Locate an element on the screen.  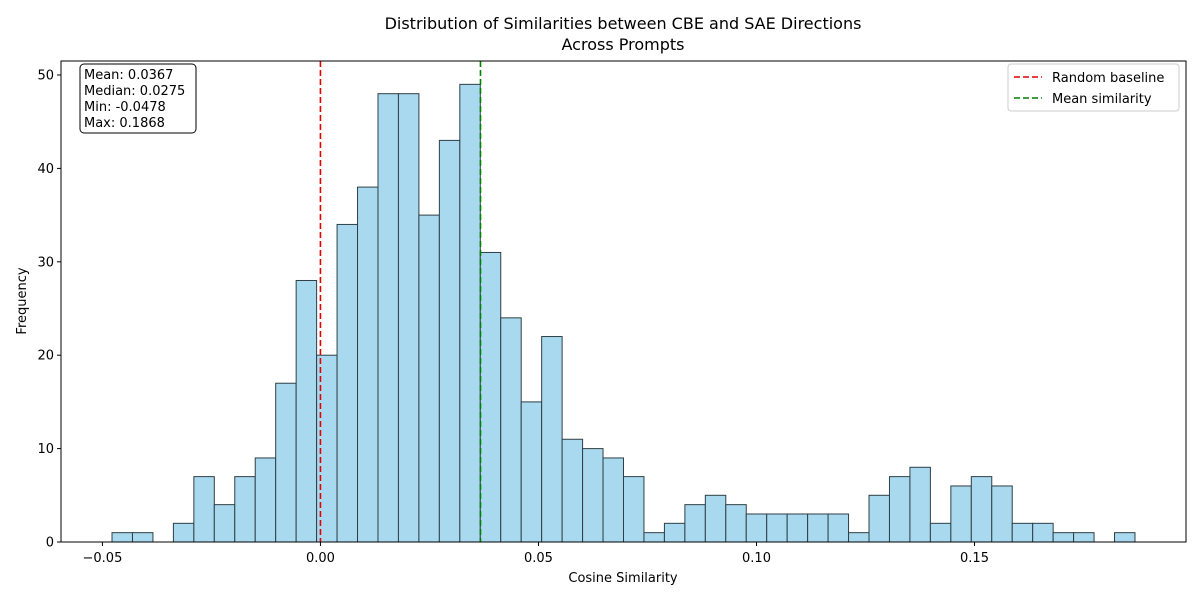
x-axis-ticks: −0.05 0.00 0.05 0.10 0.15 is located at coordinates (536, 554).